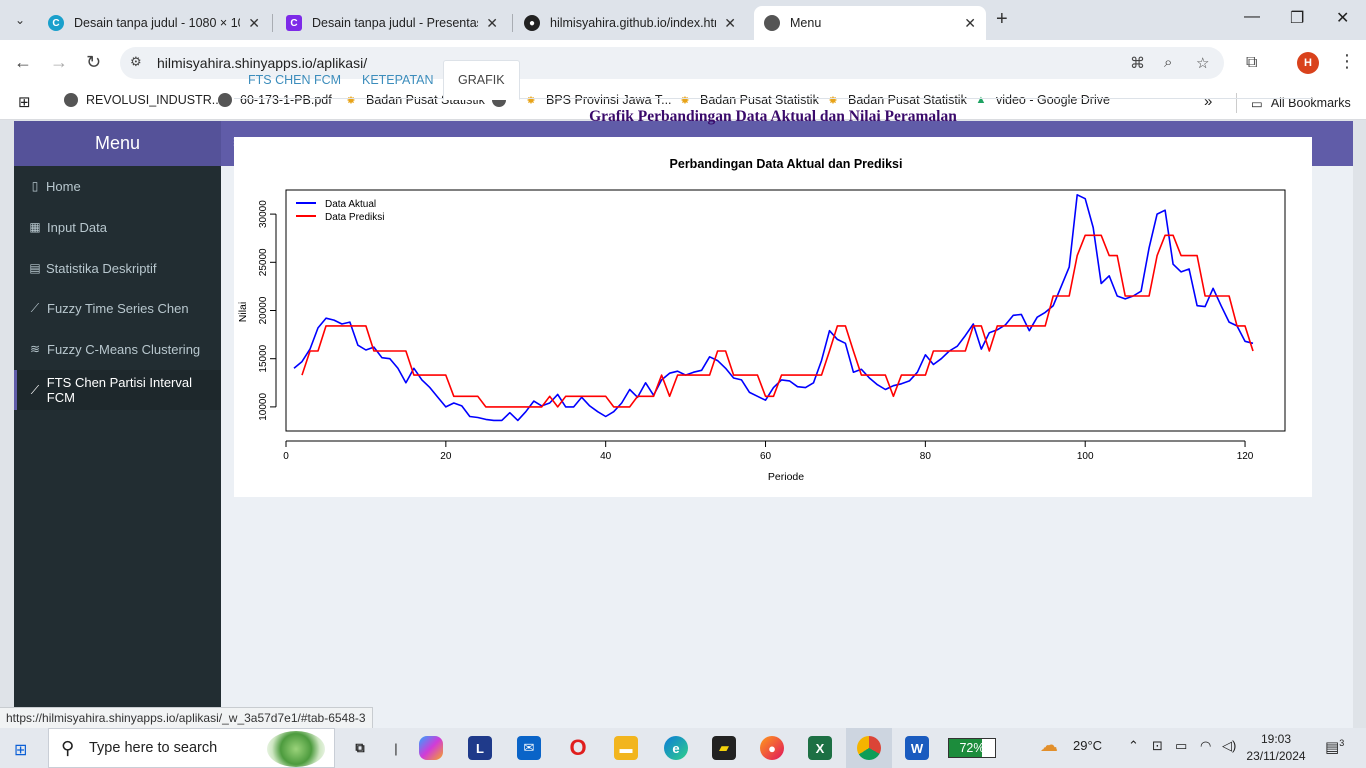  What do you see at coordinates (1293, 103) in the screenshot?
I see `all-bookmarks: ▭ All Bookmarks` at bounding box center [1293, 103].